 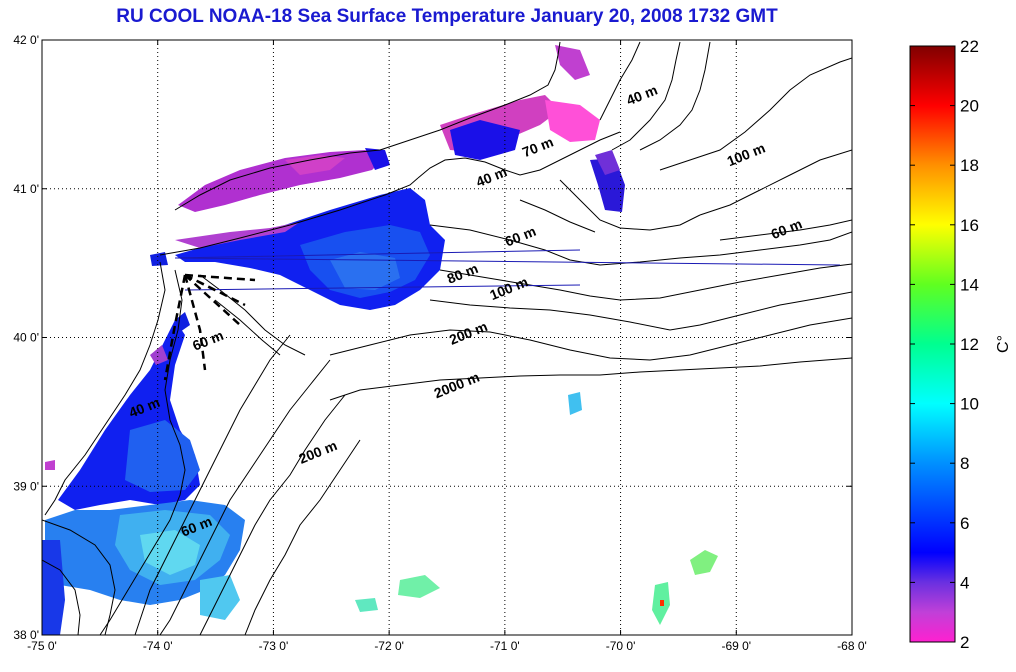 What do you see at coordinates (964, 642) in the screenshot?
I see `colorbar-tick-label: 2` at bounding box center [964, 642].